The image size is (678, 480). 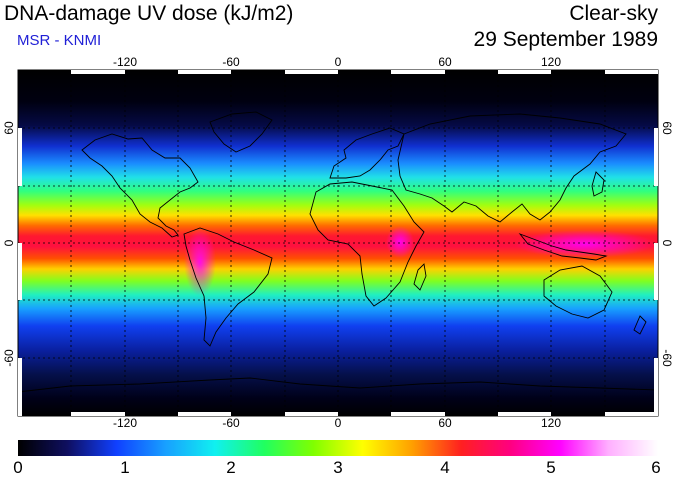 I want to click on colorbar-tick-label: 2, so click(x=231, y=467).